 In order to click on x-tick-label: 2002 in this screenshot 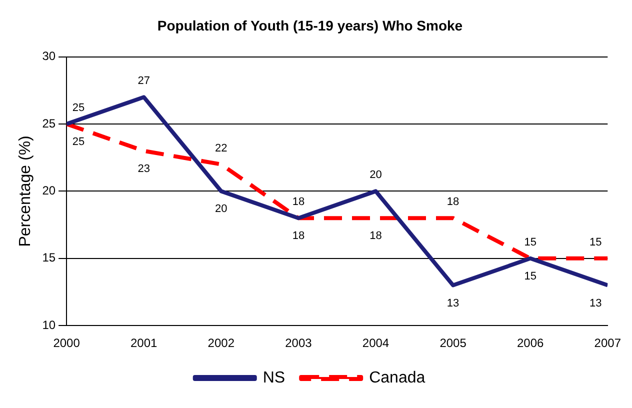, I will do `click(221, 343)`.